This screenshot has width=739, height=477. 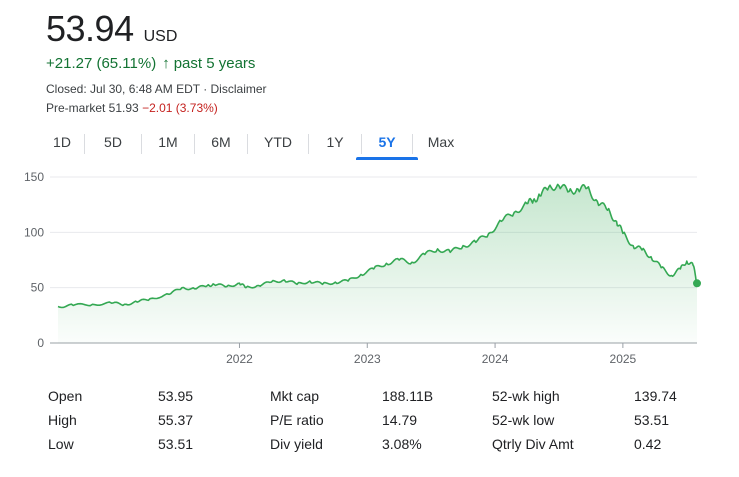 I want to click on stat-div-yield: Div yield 3.08%, so click(x=381, y=448).